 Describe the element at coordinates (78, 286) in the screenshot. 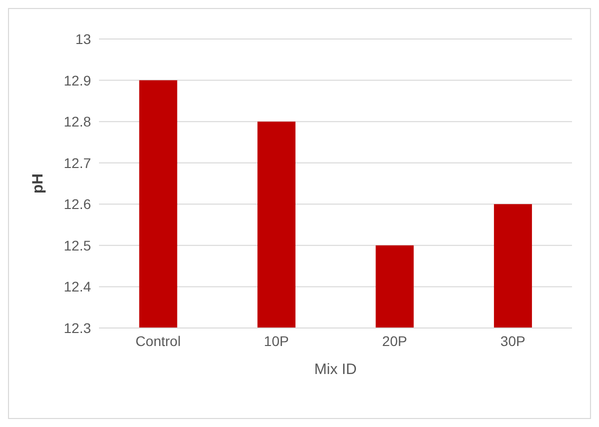

I see `y-tick-label: 12.4` at that location.